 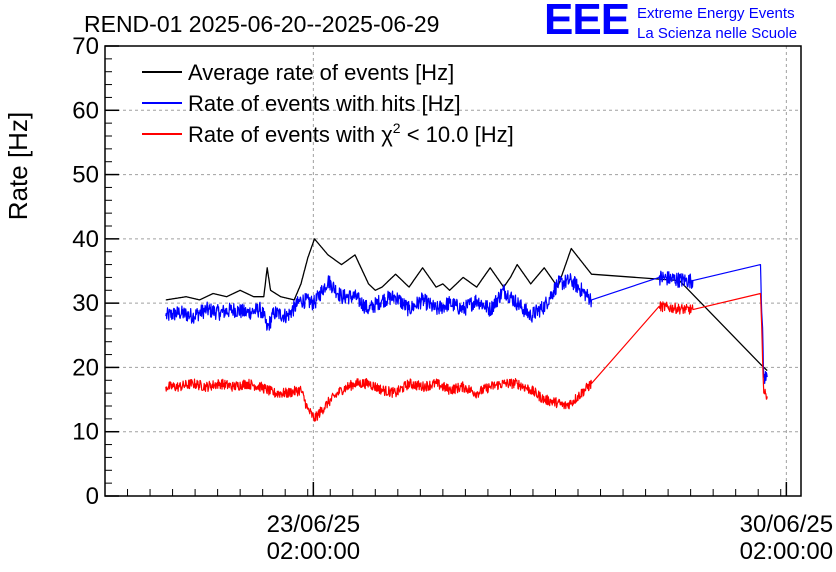 I want to click on chart-title: REND-01 2025-06-20--2025-06-29, so click(x=261, y=24).